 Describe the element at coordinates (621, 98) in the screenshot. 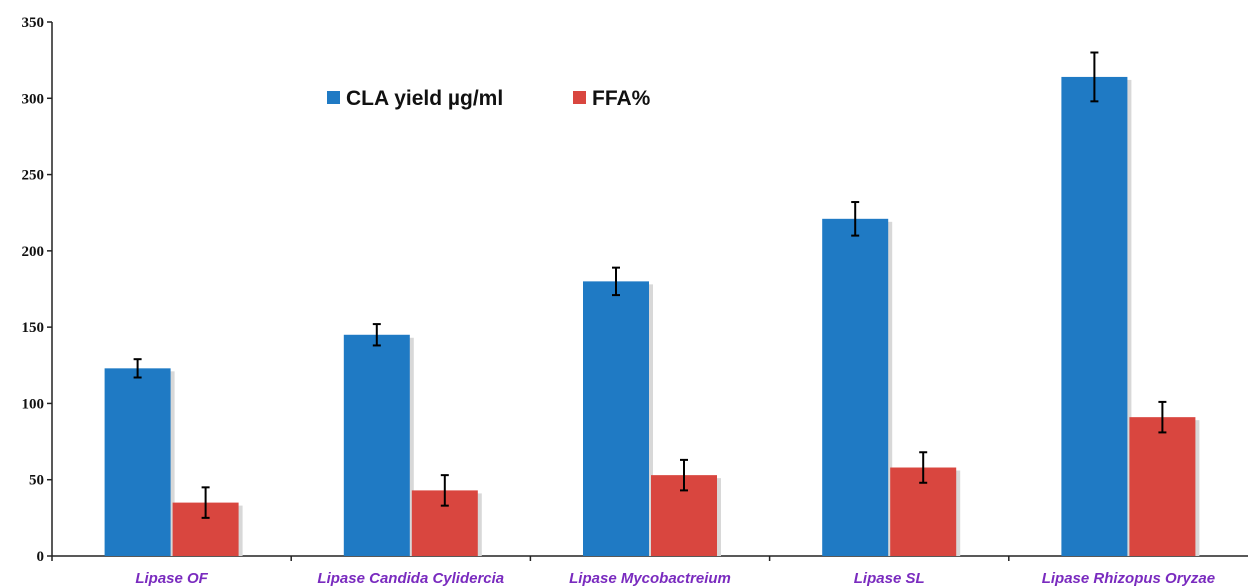

I see `legend-label-ffa: FFA%` at that location.